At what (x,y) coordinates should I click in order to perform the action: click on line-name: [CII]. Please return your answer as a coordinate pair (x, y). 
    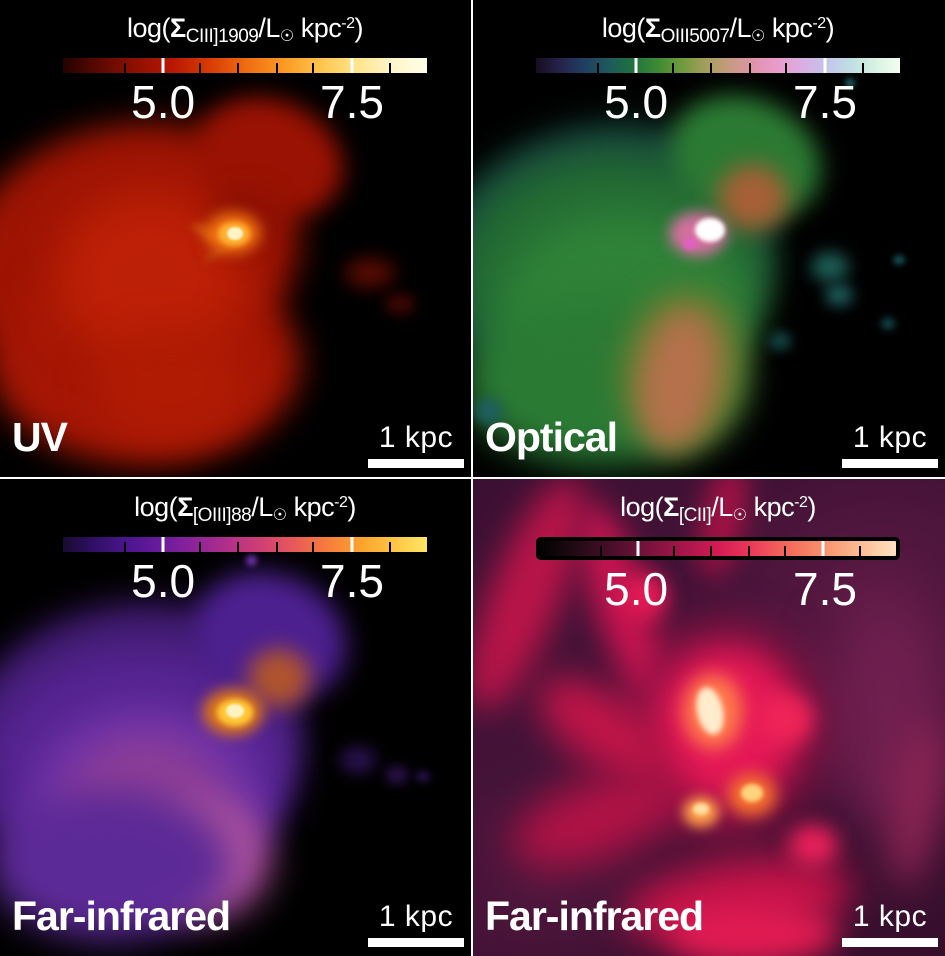
    Looking at the image, I should click on (695, 515).